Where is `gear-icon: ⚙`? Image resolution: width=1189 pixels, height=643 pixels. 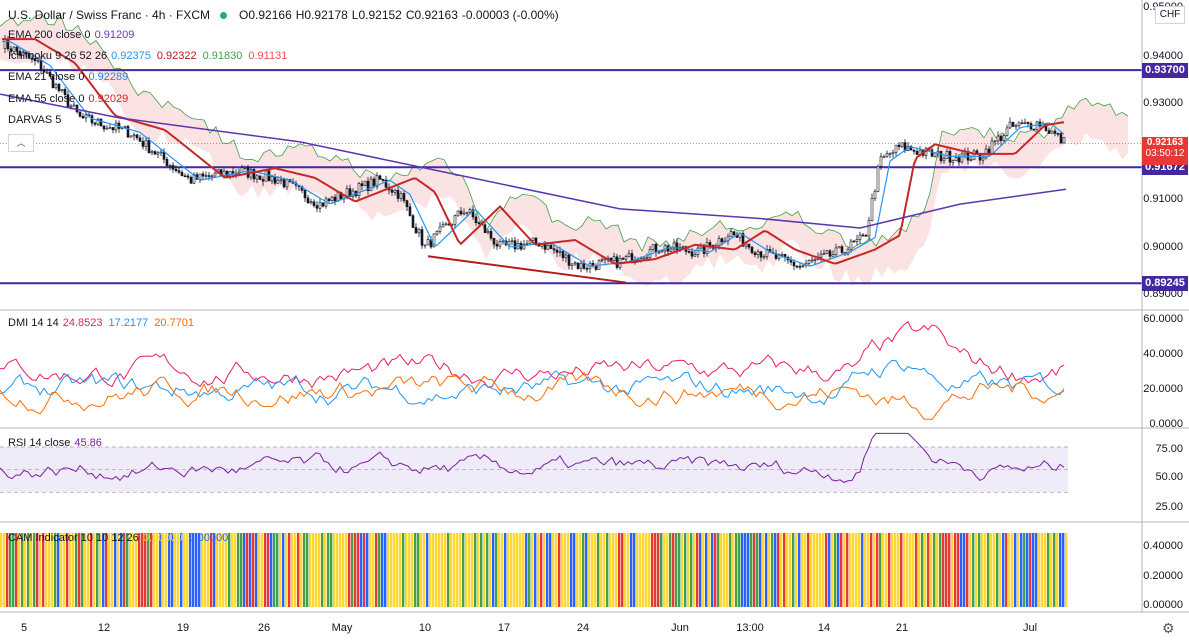 gear-icon: ⚙ is located at coordinates (1168, 628).